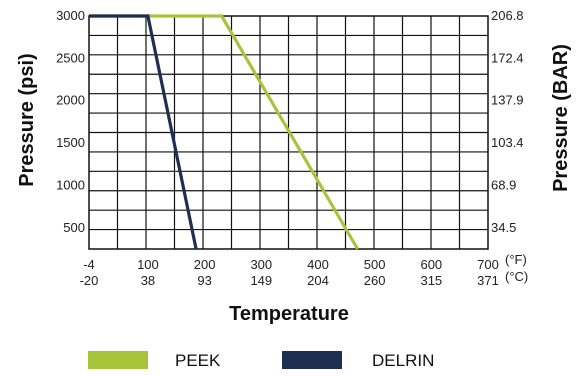 Image resolution: width=576 pixels, height=376 pixels. What do you see at coordinates (148, 264) in the screenshot?
I see `x-tick-label-f: 100` at bounding box center [148, 264].